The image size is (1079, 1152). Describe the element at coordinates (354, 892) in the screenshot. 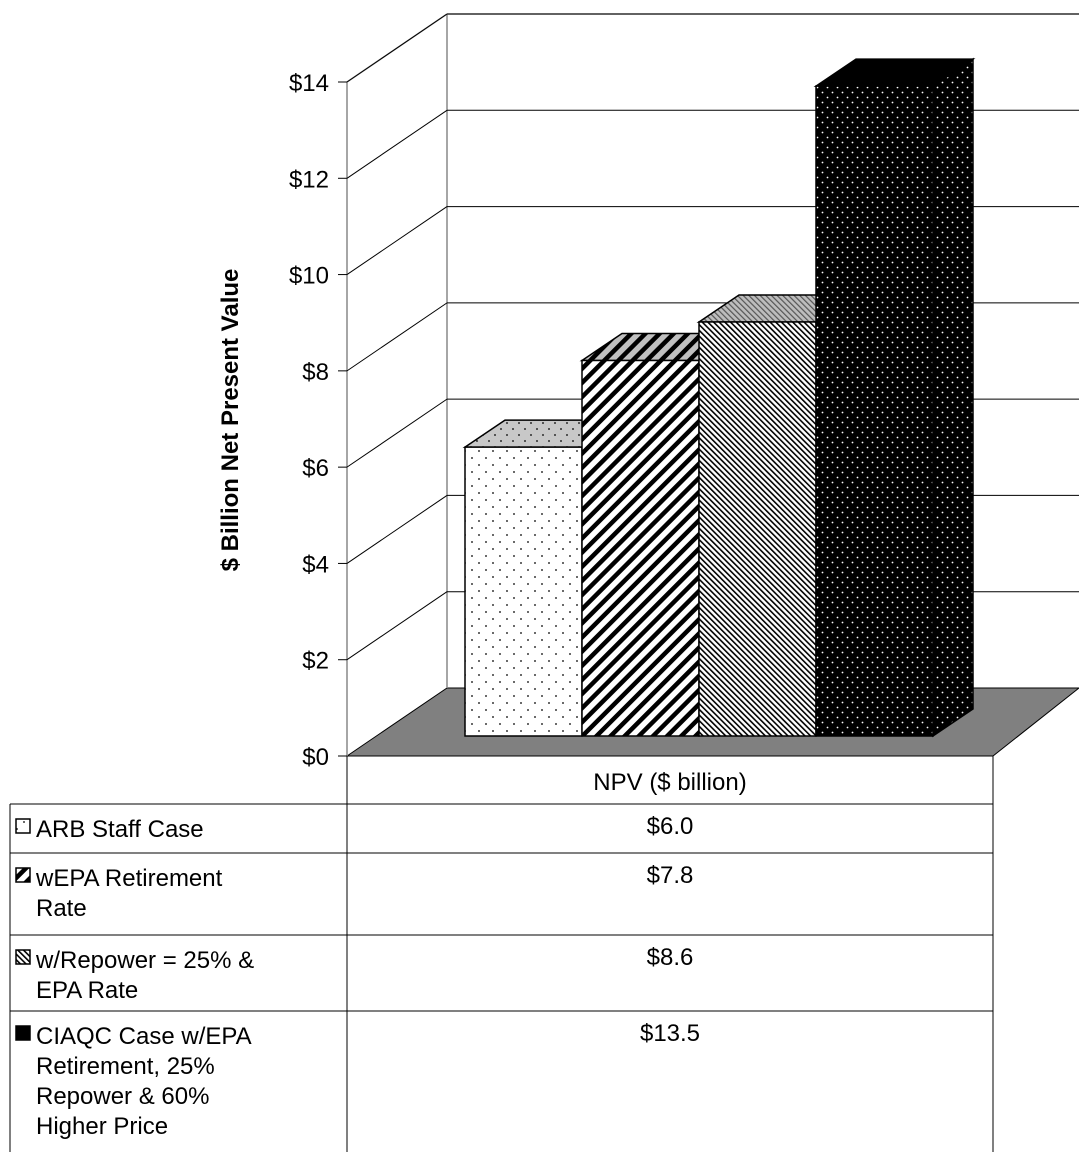

I see `table-row: wEPA Retirement Rate $7.8` at that location.